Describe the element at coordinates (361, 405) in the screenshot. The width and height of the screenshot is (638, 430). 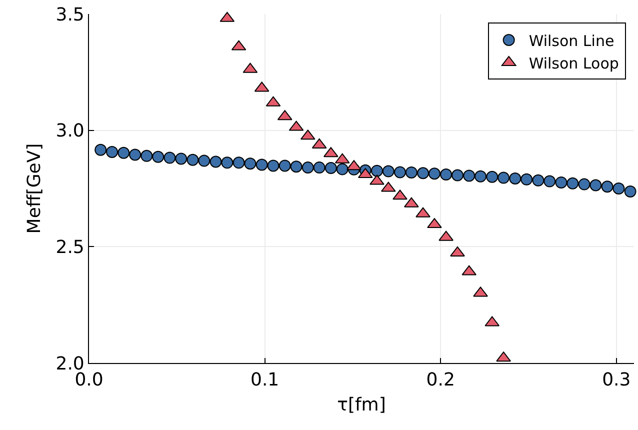
I see `x-axis-title: τ[fm]` at that location.